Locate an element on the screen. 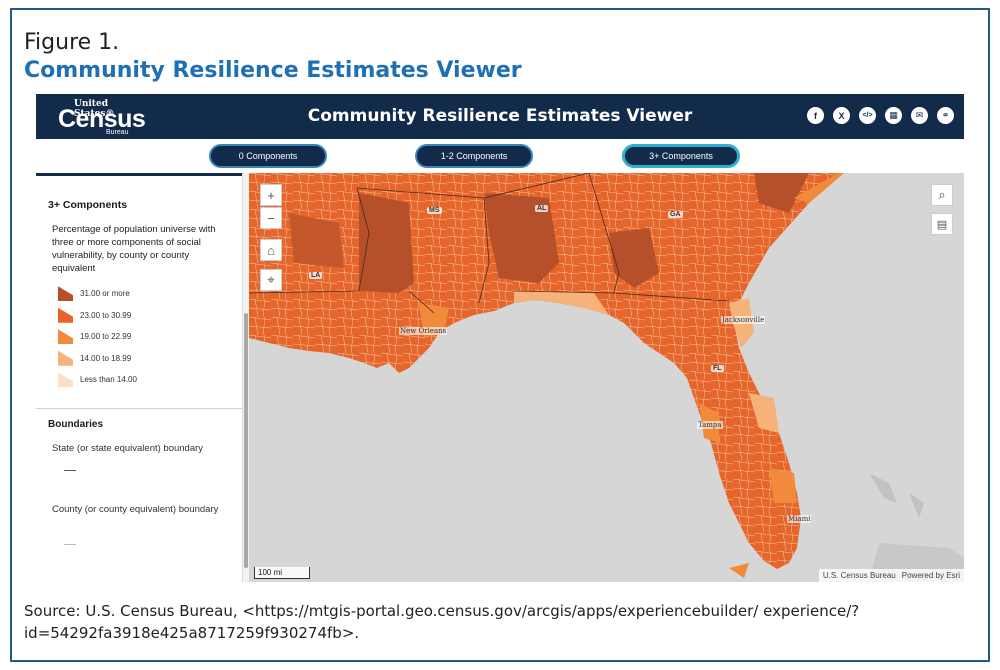 This screenshot has width=1000, height=670. legend-item: 19.00 to 22.99 is located at coordinates (97, 337).